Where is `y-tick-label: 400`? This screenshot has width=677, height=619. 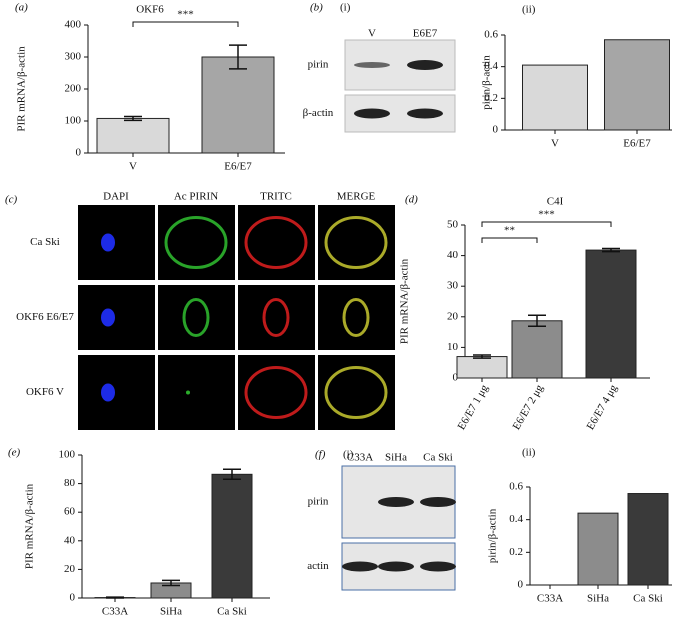 y-tick-label: 400 is located at coordinates (73, 25).